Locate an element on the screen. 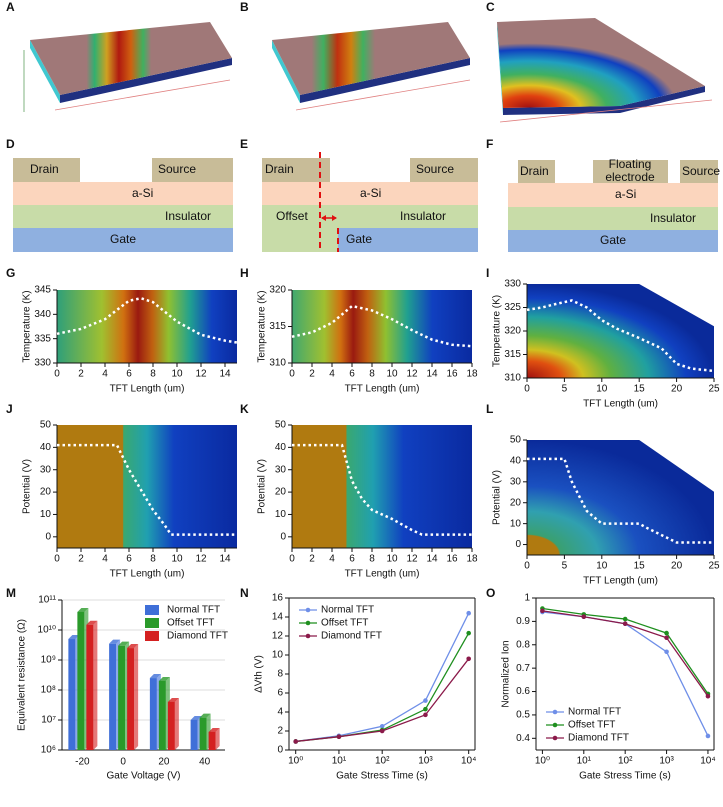 The width and height of the screenshot is (723, 807). x-tick-label: 4 is located at coordinates (332, 559).